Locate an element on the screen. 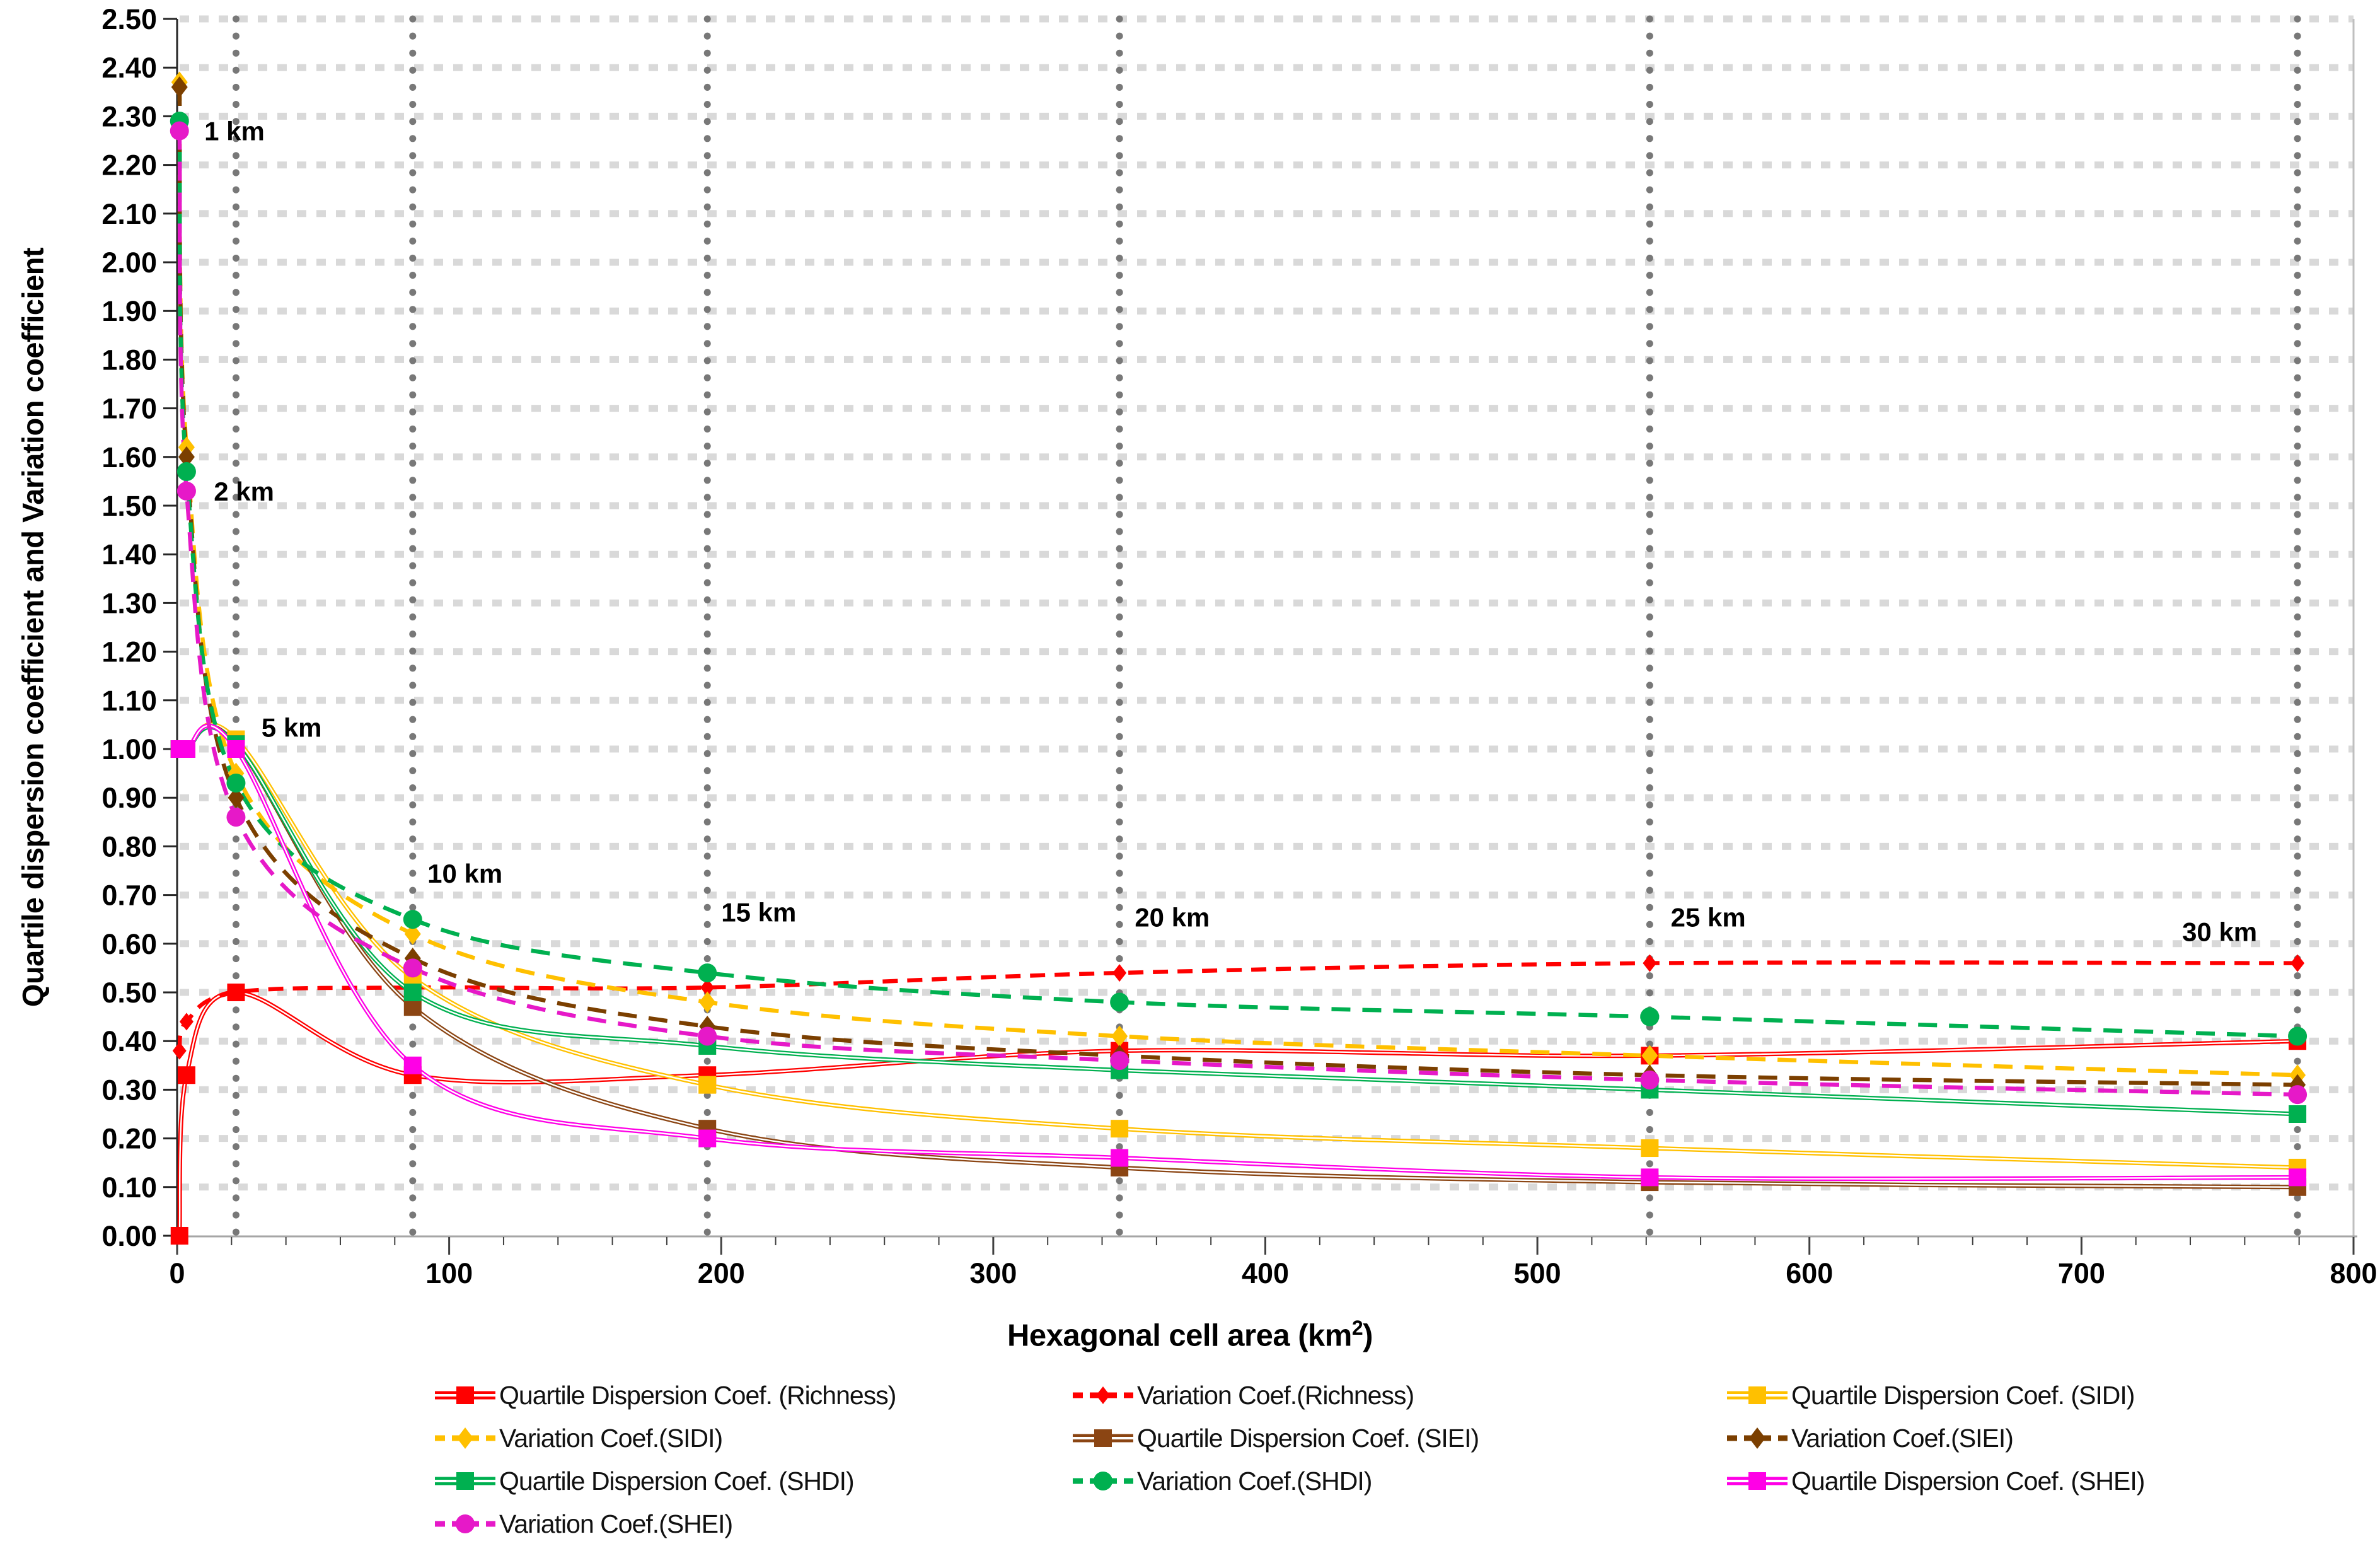 This screenshot has width=2380, height=1551. y-tick-label: 0.70 is located at coordinates (129, 896).